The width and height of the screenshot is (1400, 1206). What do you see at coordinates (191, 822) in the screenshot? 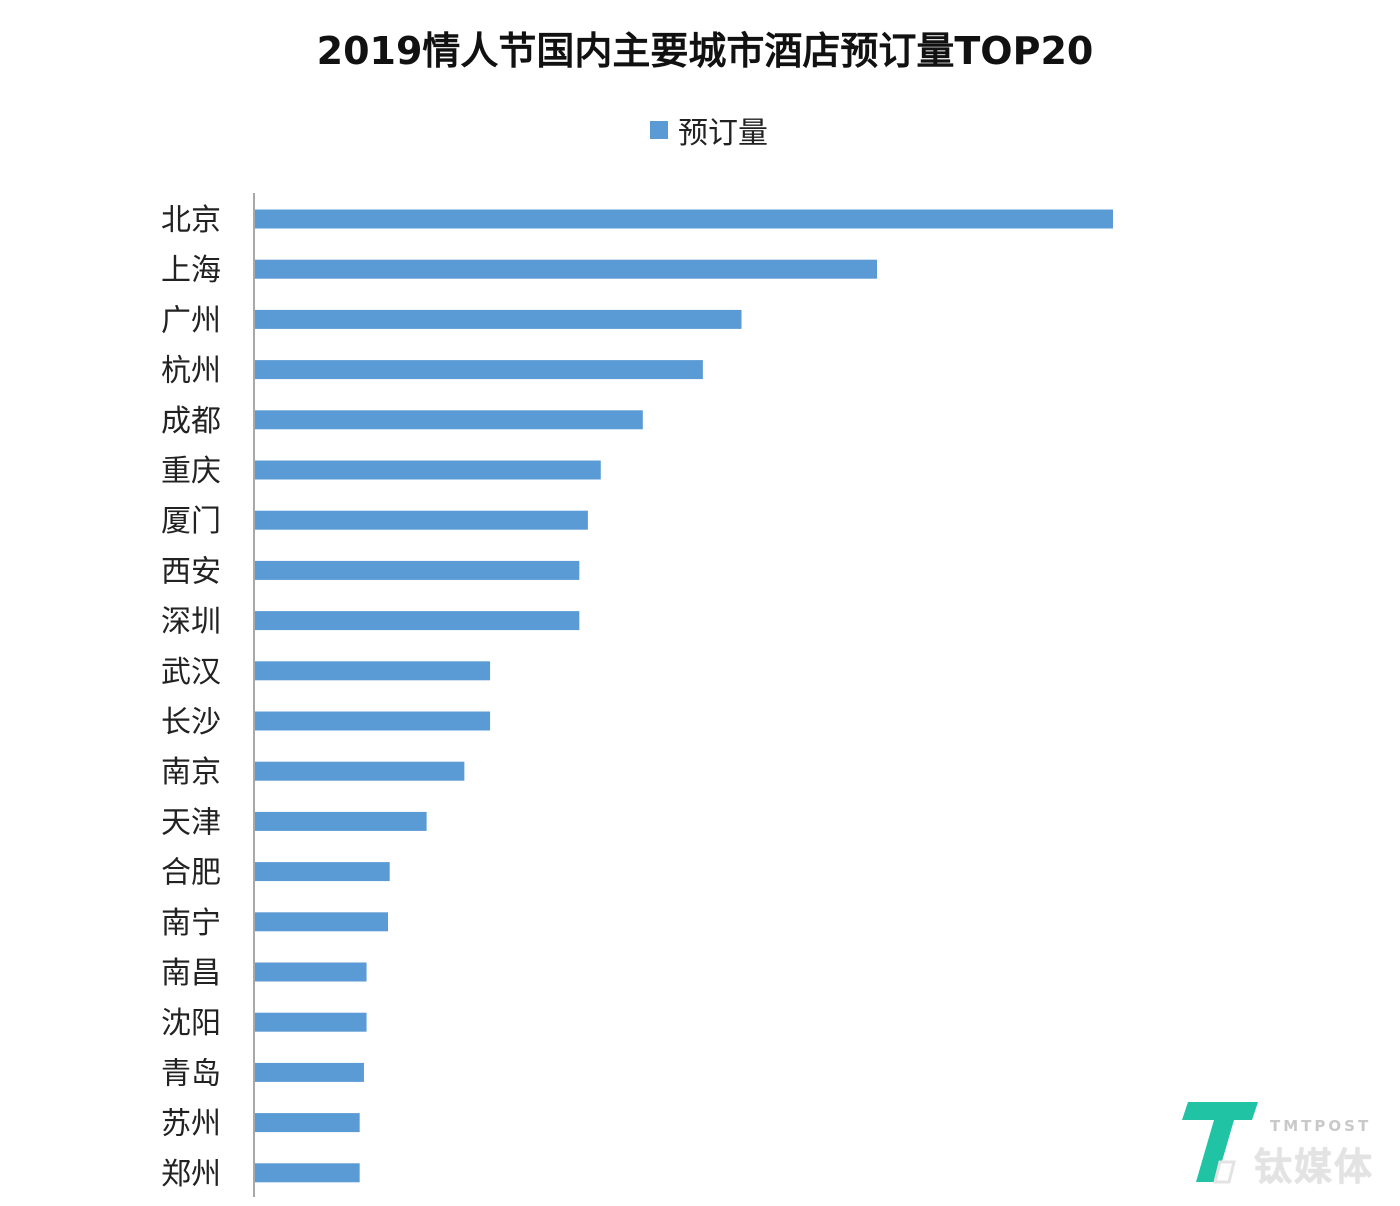
I see `category-label-13: 天津` at bounding box center [191, 822].